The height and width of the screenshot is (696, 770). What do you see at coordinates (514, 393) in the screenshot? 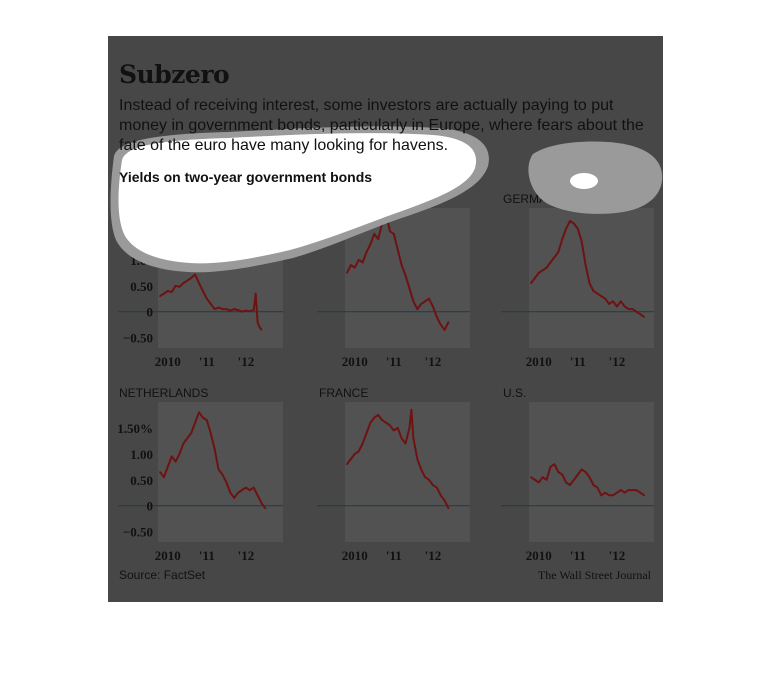
I see `series-name-label: U.S.` at bounding box center [514, 393].